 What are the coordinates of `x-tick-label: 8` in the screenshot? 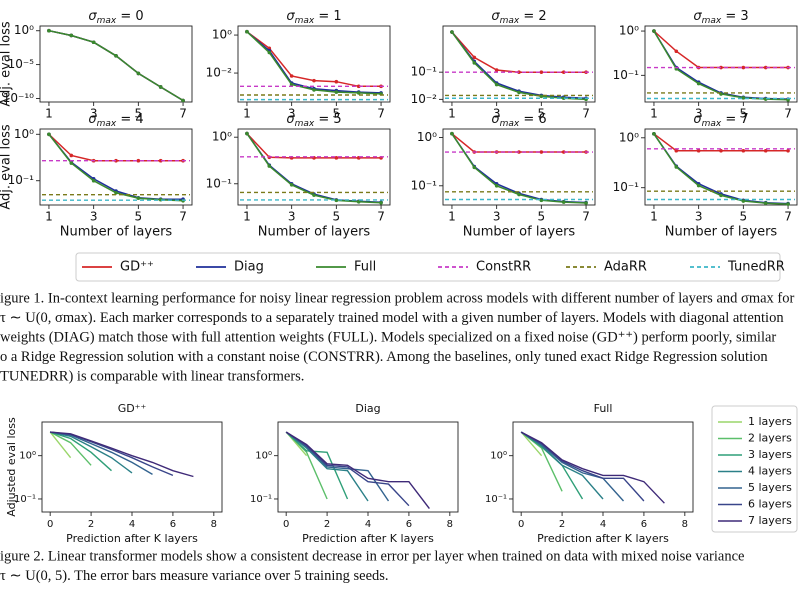 It's located at (214, 524).